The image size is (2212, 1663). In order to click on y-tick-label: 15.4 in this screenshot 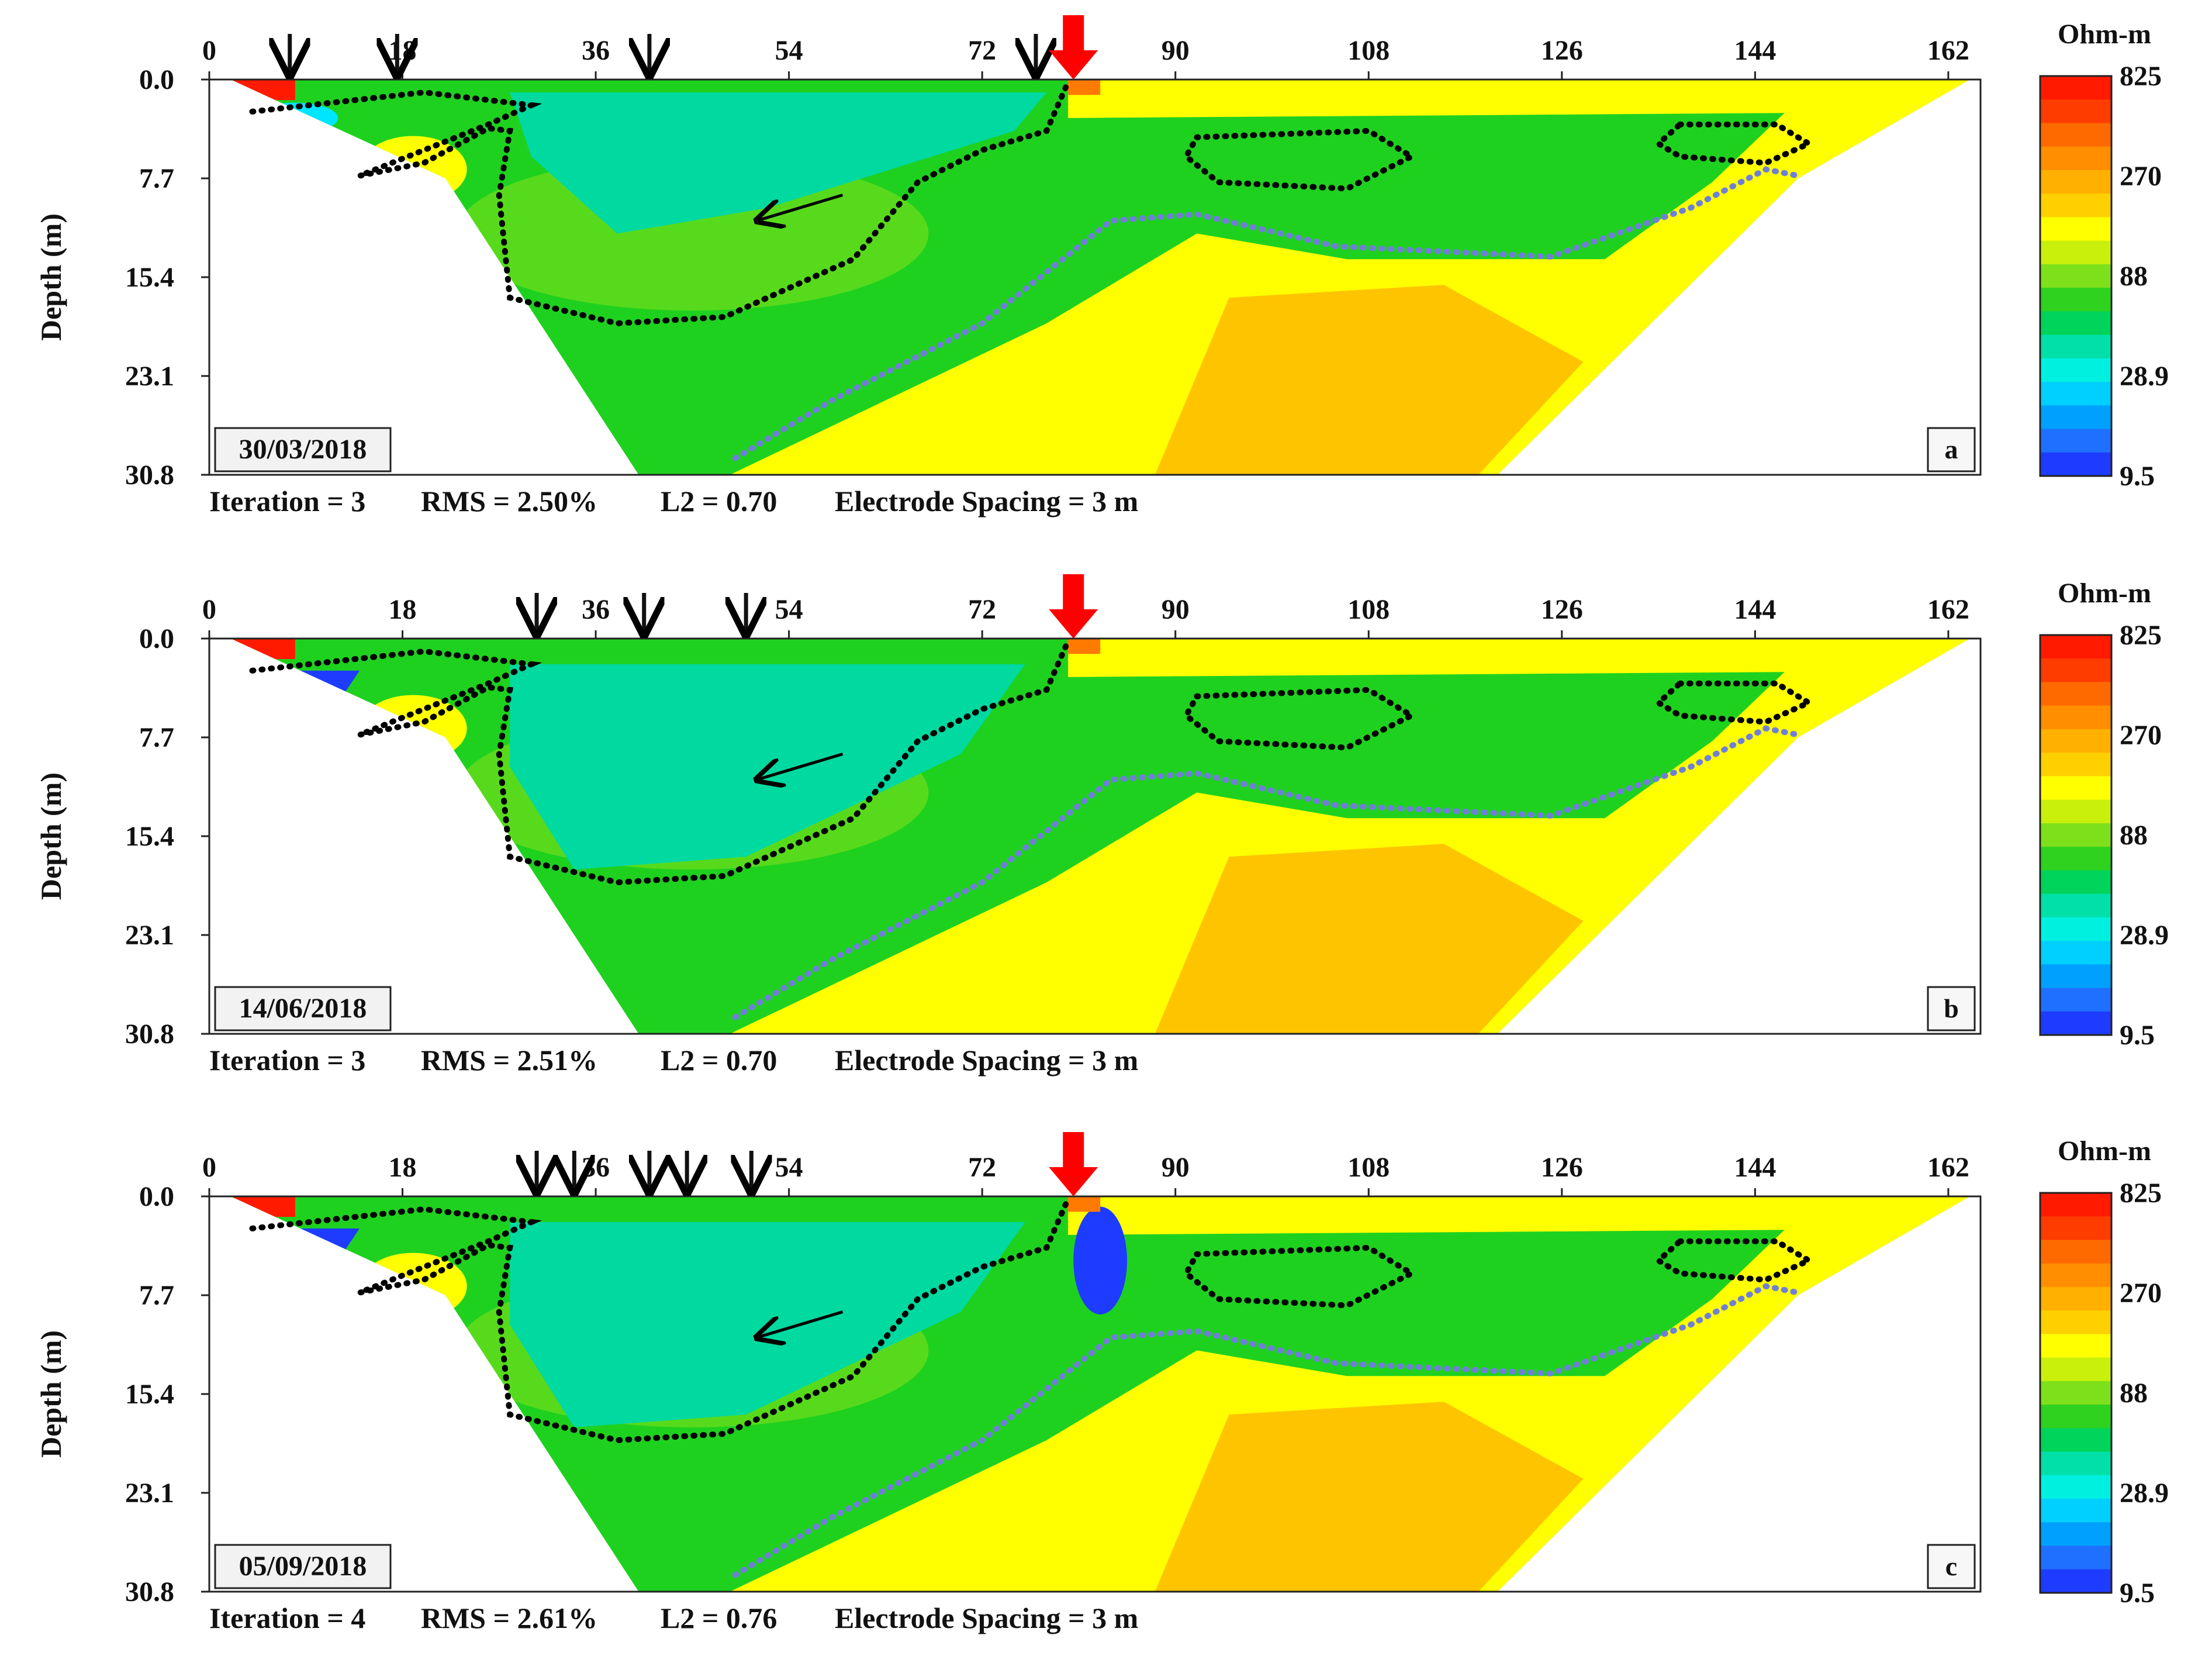, I will do `click(149, 277)`.